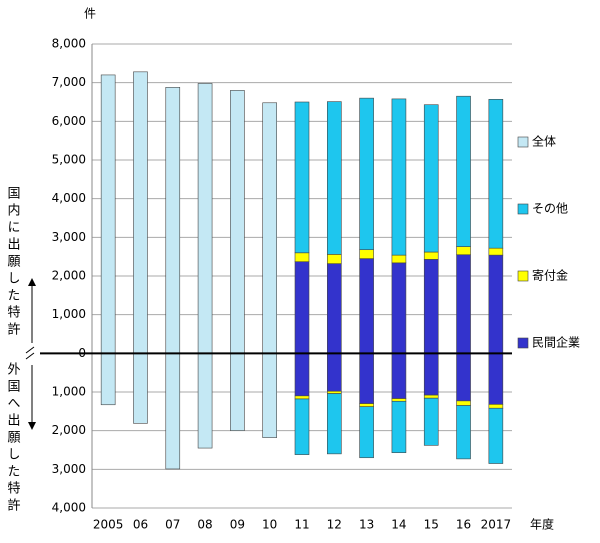  What do you see at coordinates (556, 342) in the screenshot?
I see `legend-label: 民間企業` at bounding box center [556, 342].